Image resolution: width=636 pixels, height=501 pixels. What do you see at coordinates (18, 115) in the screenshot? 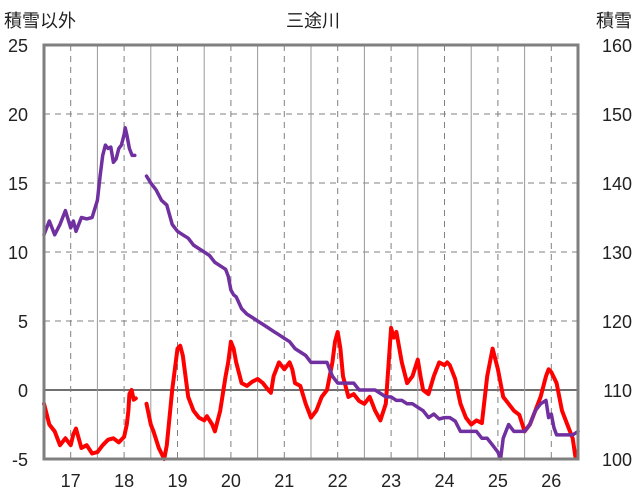
I see `y-left-tick-label: 20` at bounding box center [18, 115].